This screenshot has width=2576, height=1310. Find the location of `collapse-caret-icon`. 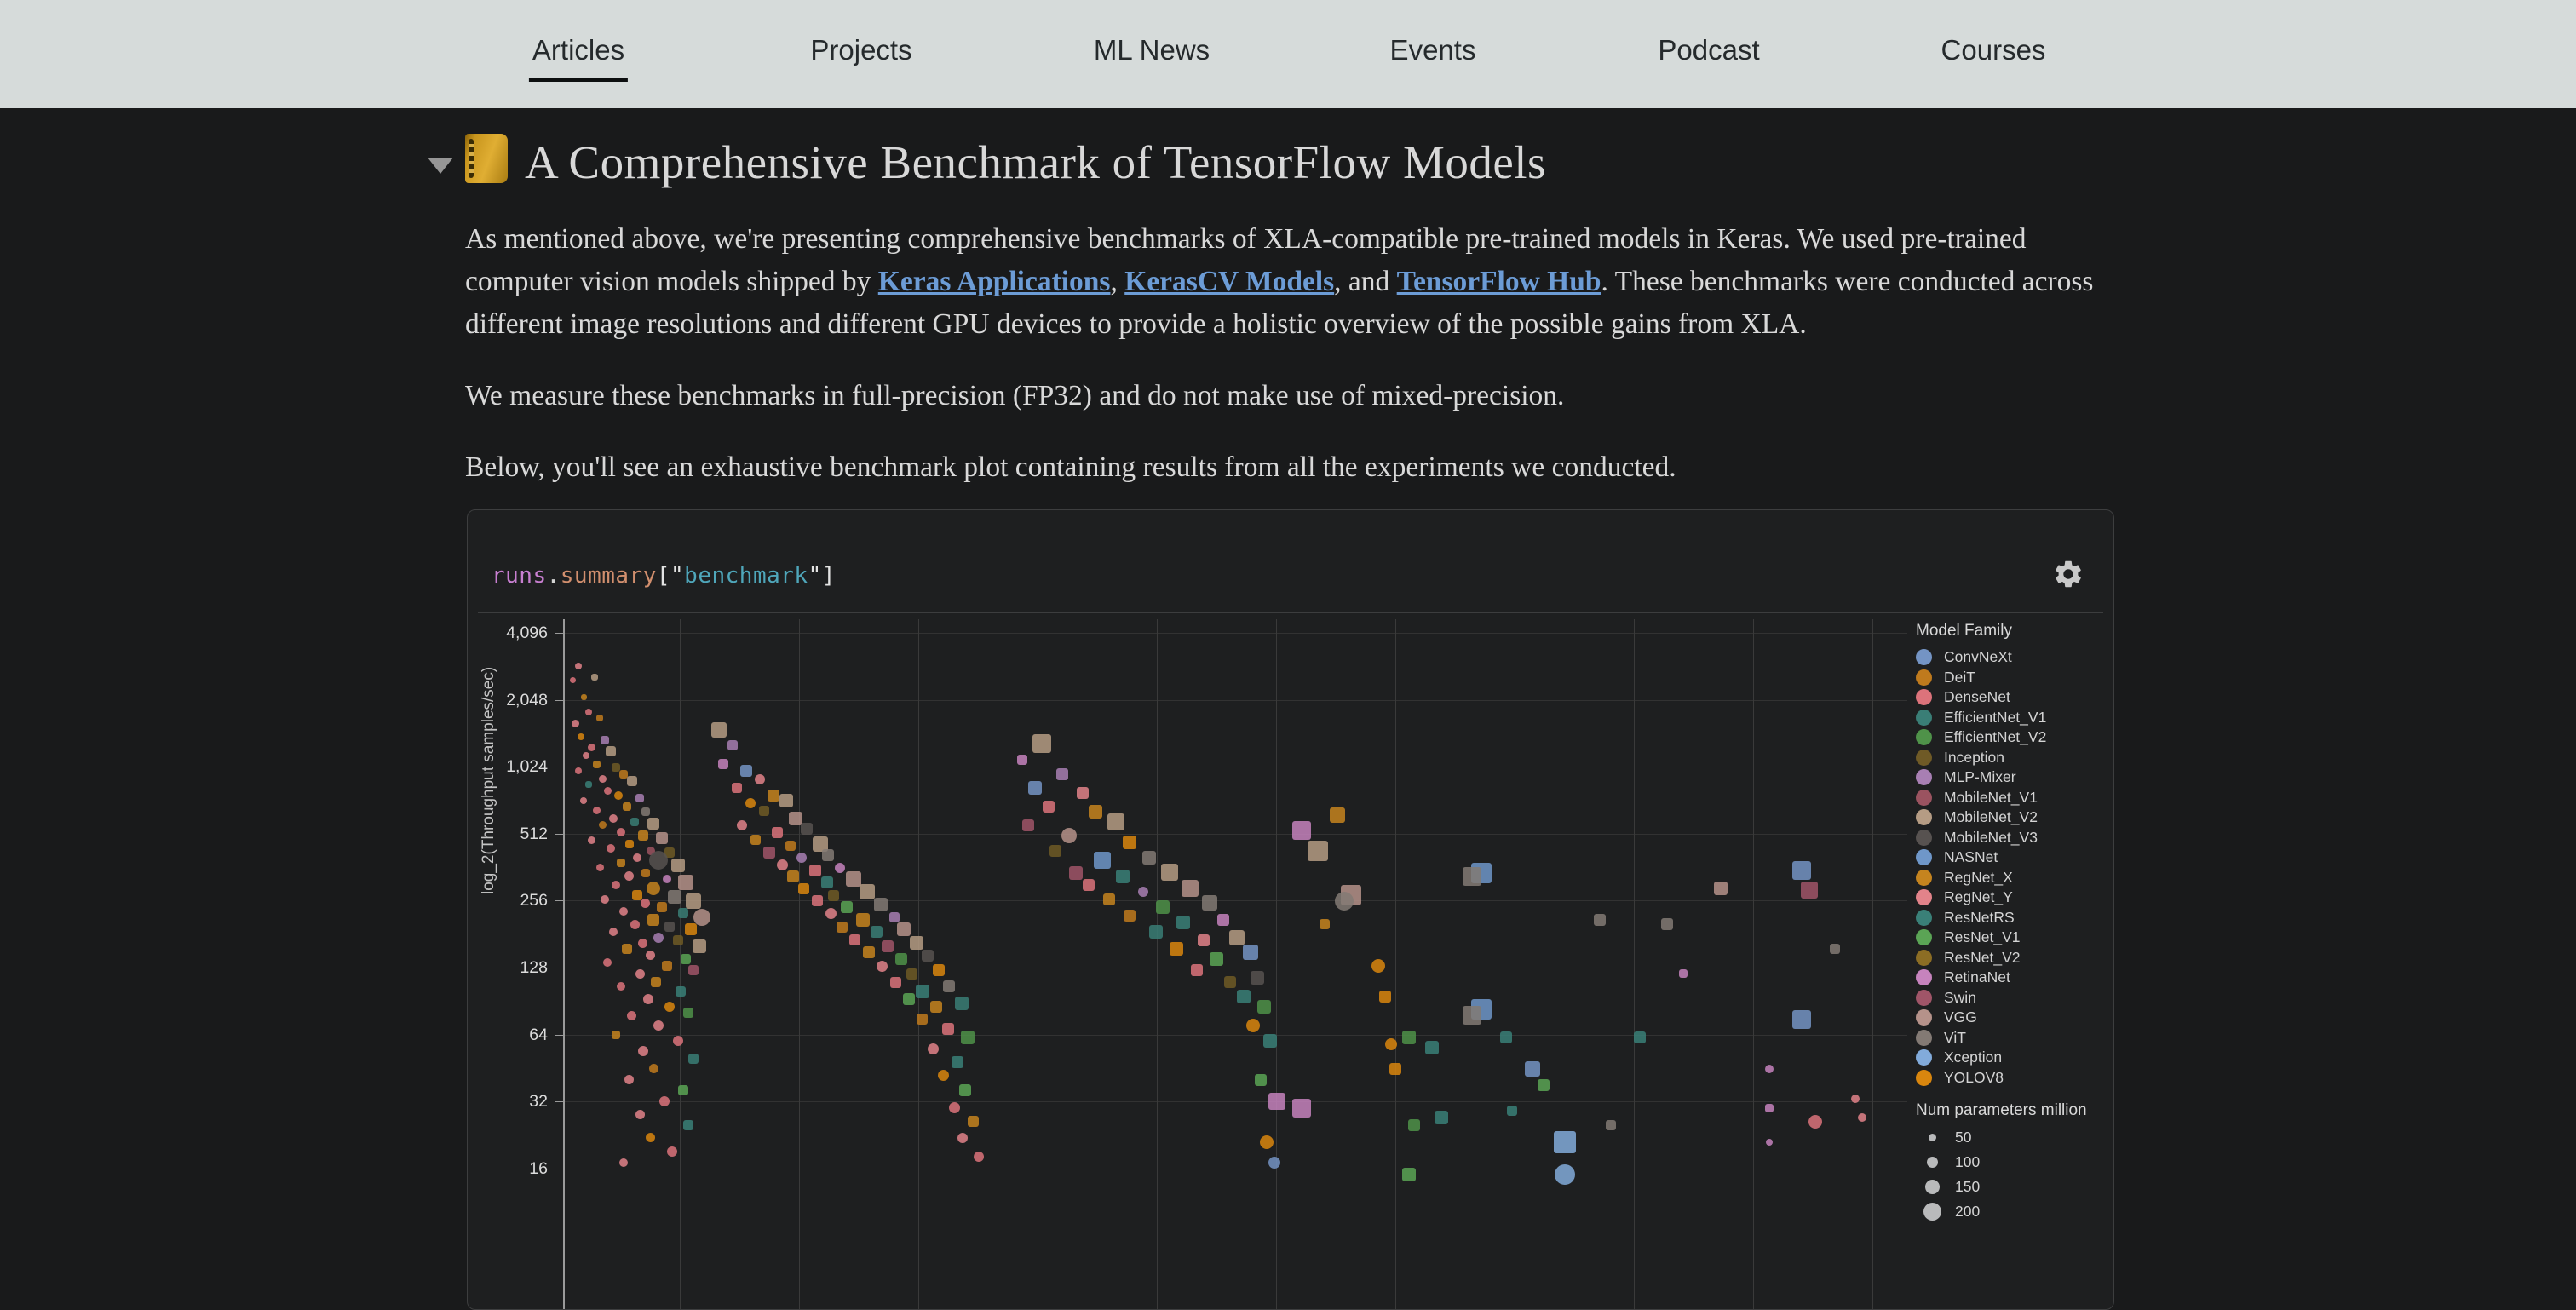

collapse-caret-icon is located at coordinates (441, 166).